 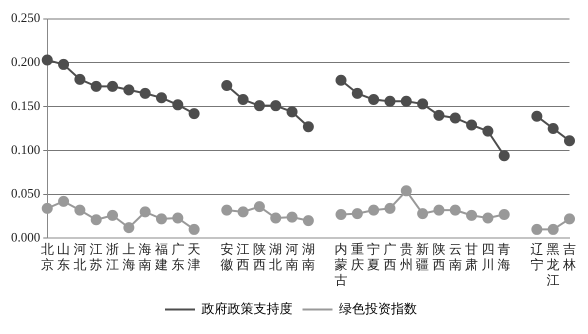 I want to click on legend-label: 政府政策支持度, so click(x=247, y=308).